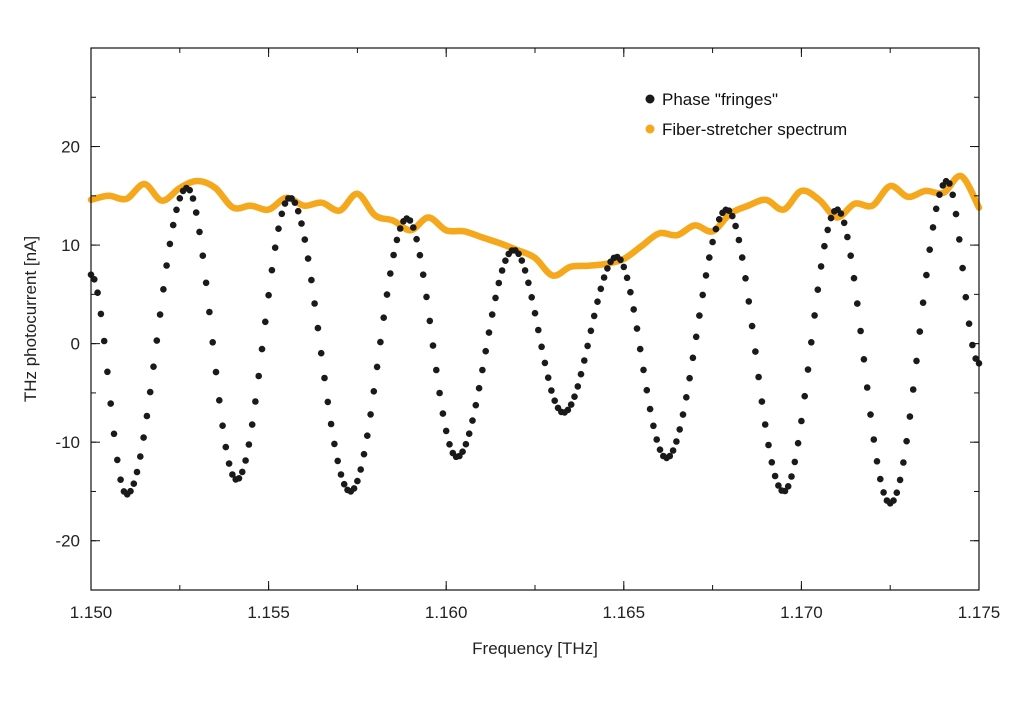  Describe the element at coordinates (801, 612) in the screenshot. I see `x-tick-label: 1.170` at that location.